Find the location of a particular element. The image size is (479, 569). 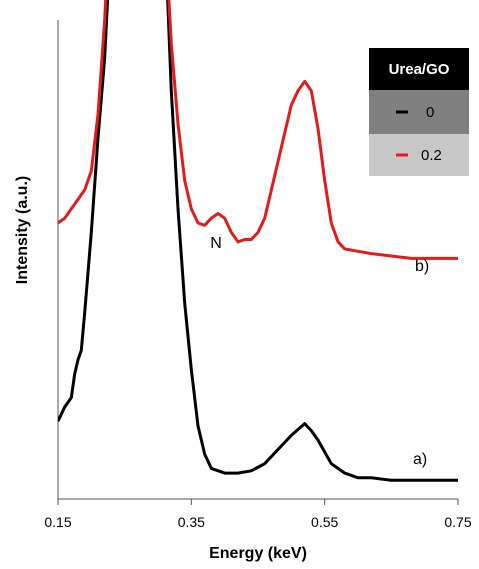

legend: Urea/GO 0 0.2 is located at coordinates (419, 112).